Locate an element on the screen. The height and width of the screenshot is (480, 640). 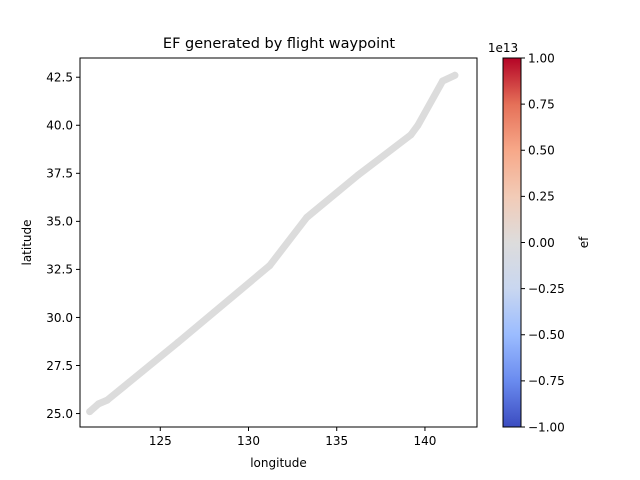
colorbar-tick-label: −0.50 is located at coordinates (546, 335).